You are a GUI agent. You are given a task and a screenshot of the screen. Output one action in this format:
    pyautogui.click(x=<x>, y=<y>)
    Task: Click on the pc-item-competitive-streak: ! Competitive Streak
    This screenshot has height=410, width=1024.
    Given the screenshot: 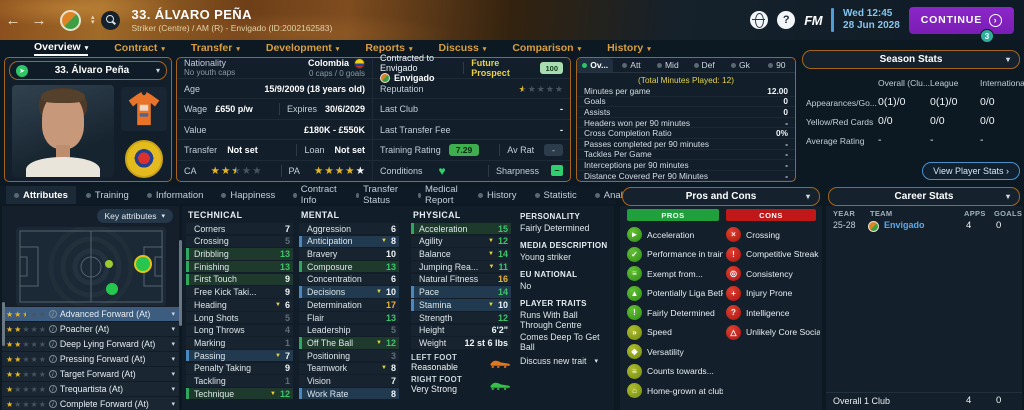 What is the action you would take?
    pyautogui.click(x=773, y=255)
    